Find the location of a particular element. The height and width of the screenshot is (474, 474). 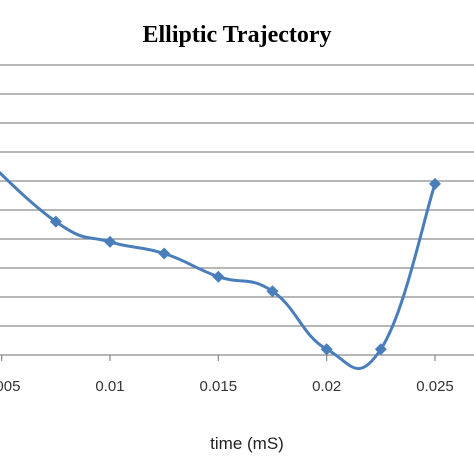

chart-title: Elliptic Trajectory is located at coordinates (237, 35).